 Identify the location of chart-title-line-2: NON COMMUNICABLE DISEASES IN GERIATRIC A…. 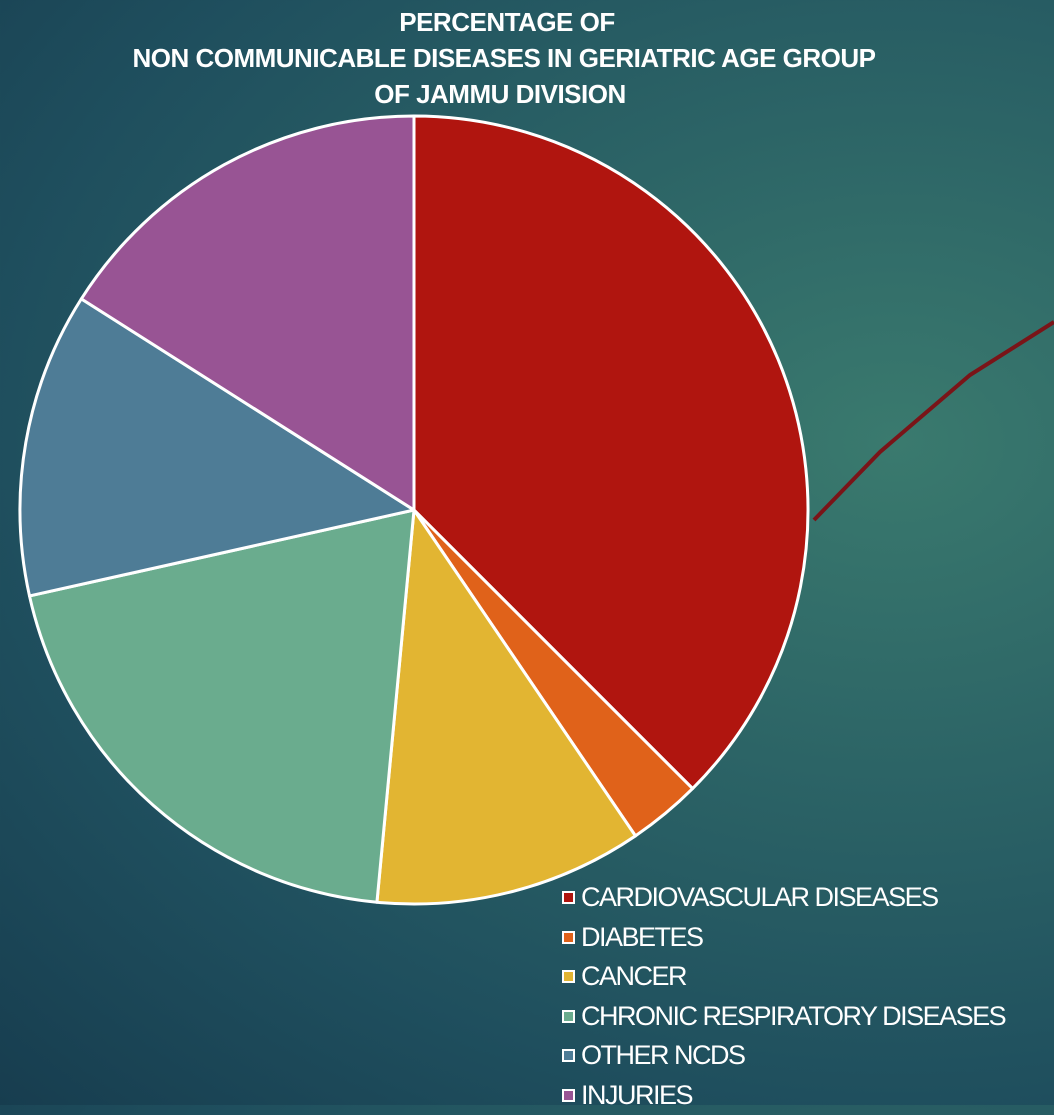
(503, 58).